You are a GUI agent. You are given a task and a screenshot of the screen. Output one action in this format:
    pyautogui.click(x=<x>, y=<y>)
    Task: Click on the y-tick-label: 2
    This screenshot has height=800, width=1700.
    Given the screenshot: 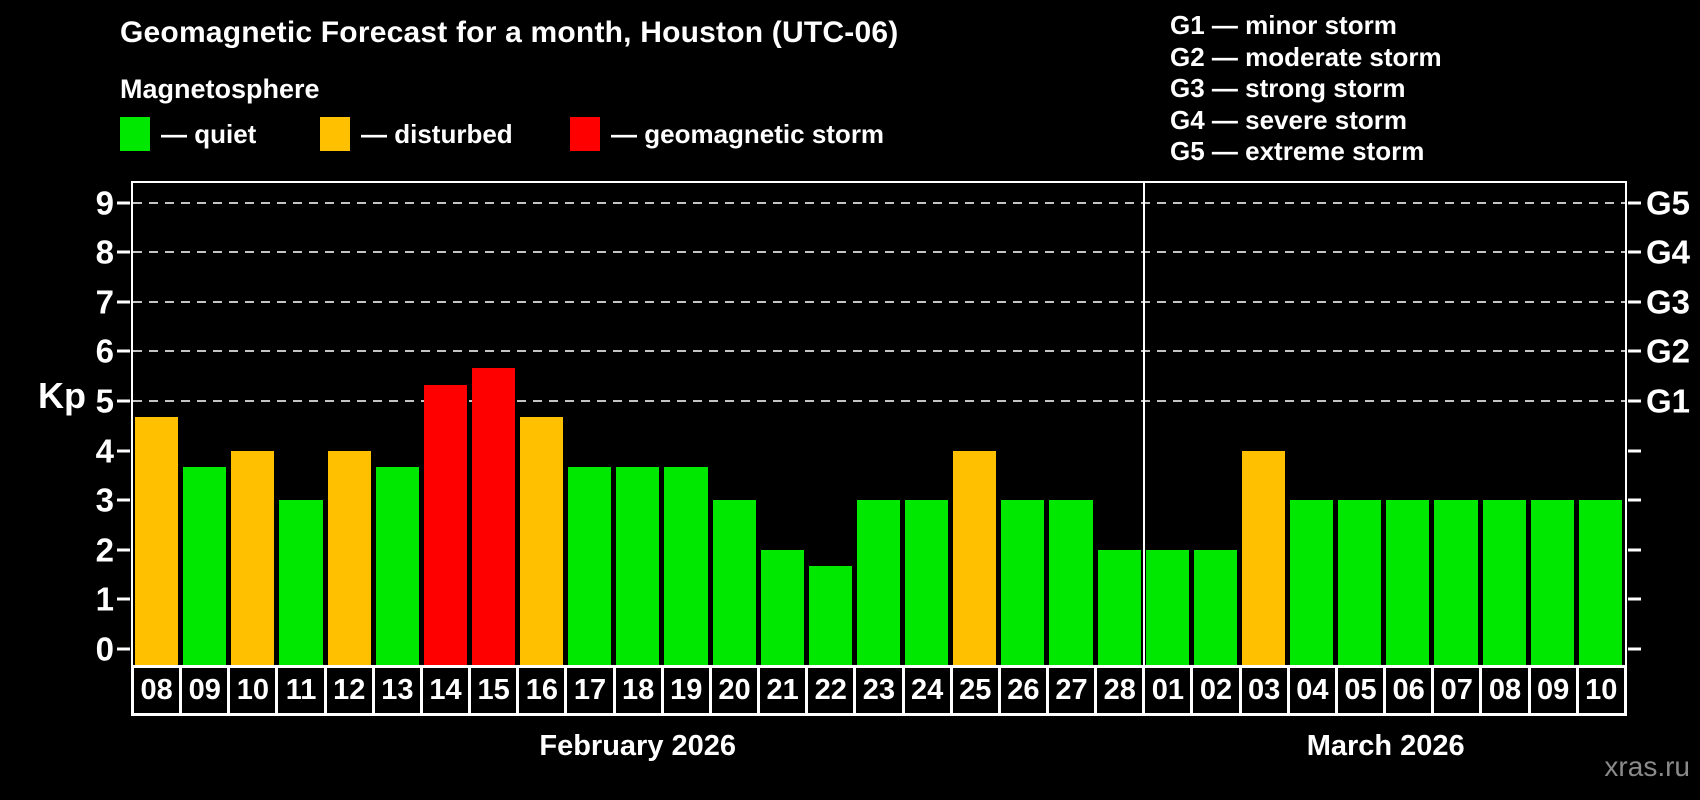 What is the action you would take?
    pyautogui.click(x=104, y=550)
    